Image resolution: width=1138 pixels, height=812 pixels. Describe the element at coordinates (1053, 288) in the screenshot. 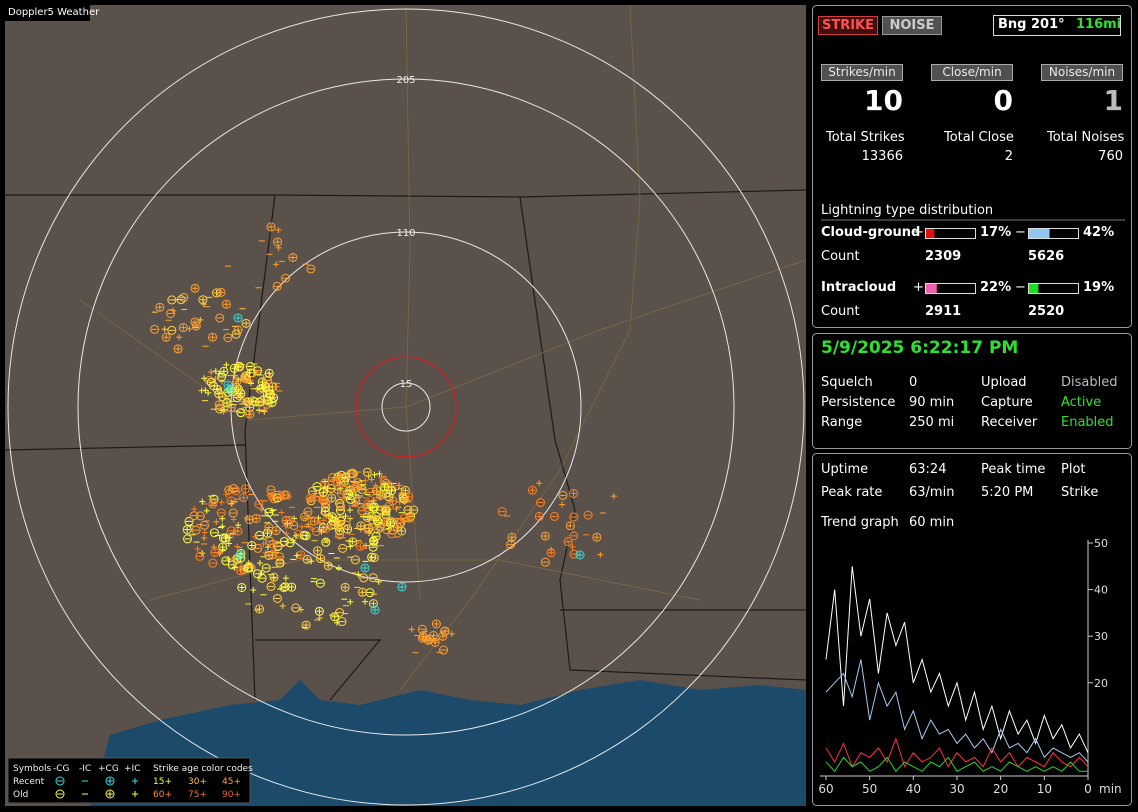

I see `bar-frame` at that location.